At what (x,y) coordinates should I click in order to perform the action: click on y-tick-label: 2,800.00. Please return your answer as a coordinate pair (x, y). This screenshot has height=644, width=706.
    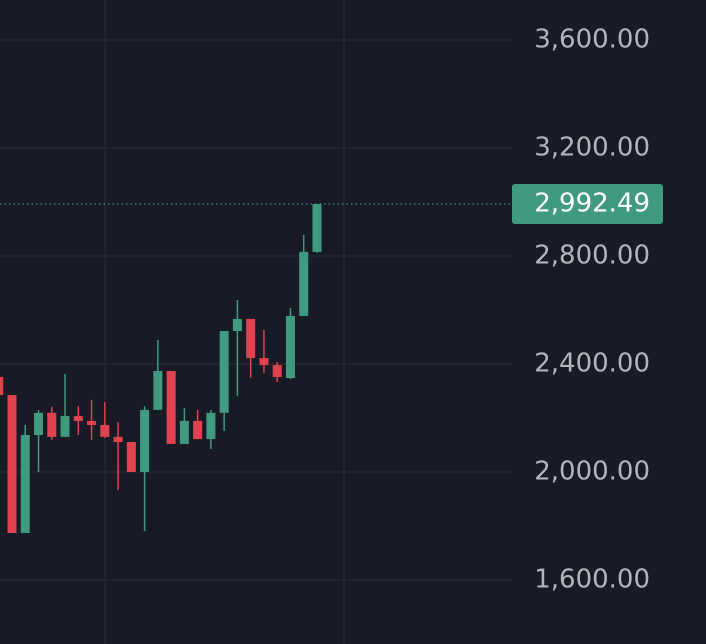
    Looking at the image, I should click on (592, 255).